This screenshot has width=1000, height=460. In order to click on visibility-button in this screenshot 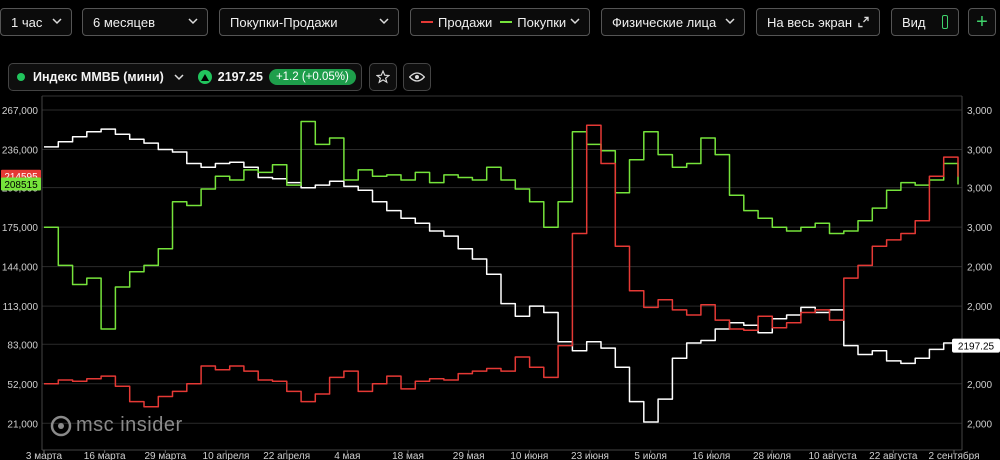, I will do `click(417, 77)`.